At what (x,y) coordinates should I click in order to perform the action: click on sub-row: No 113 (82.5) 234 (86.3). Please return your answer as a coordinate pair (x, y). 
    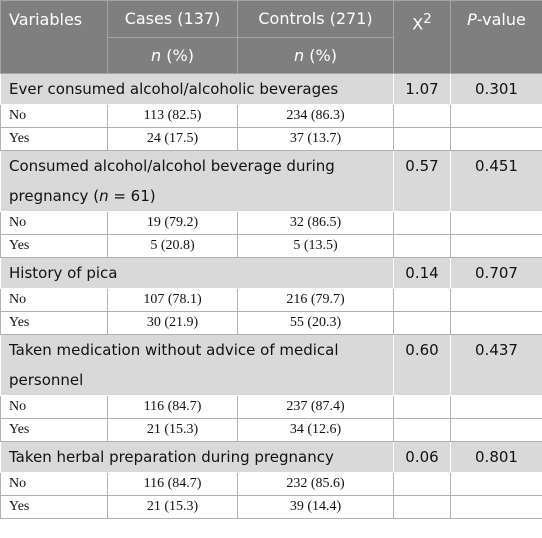
    Looking at the image, I should click on (271, 116).